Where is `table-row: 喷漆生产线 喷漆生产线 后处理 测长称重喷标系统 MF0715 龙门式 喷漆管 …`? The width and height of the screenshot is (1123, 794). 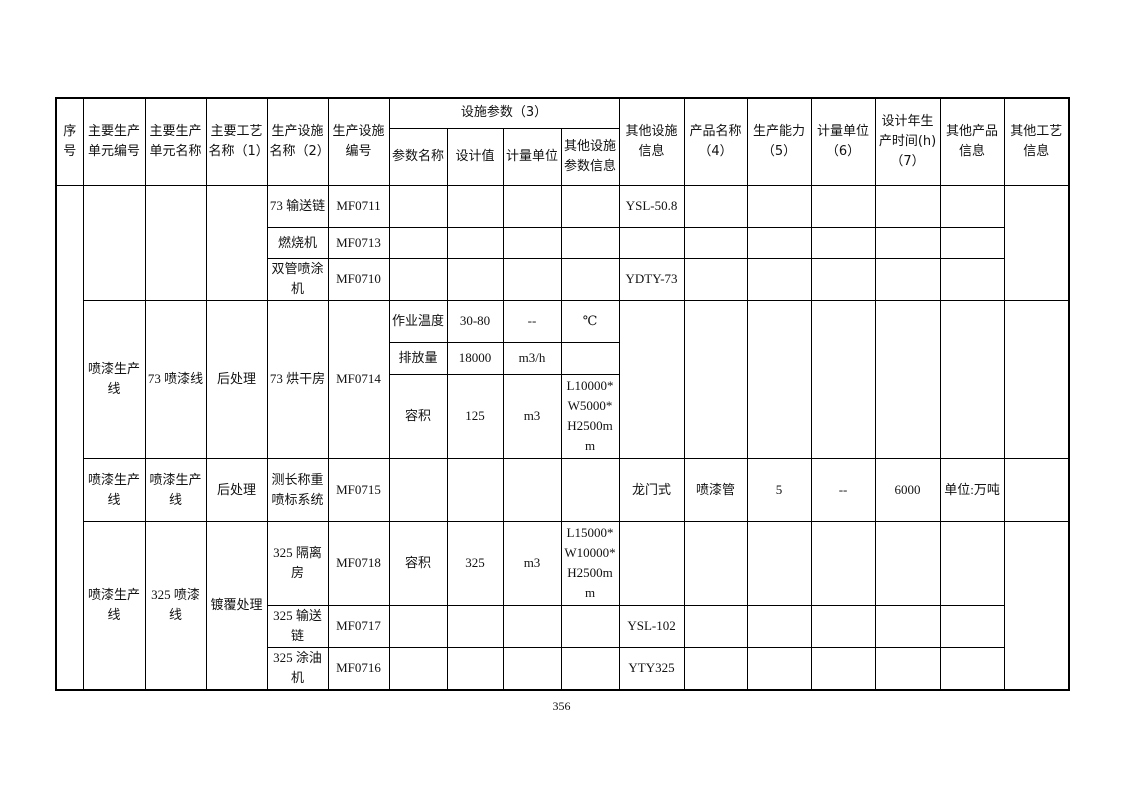
table-row: 喷漆生产线 喷漆生产线 后处理 测长称重喷标系统 MF0715 龙门式 喷漆管 … is located at coordinates (563, 489).